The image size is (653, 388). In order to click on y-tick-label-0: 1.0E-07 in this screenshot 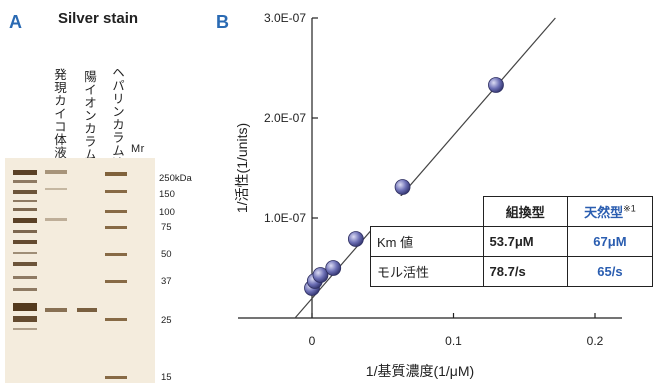, I will do `click(285, 218)`.